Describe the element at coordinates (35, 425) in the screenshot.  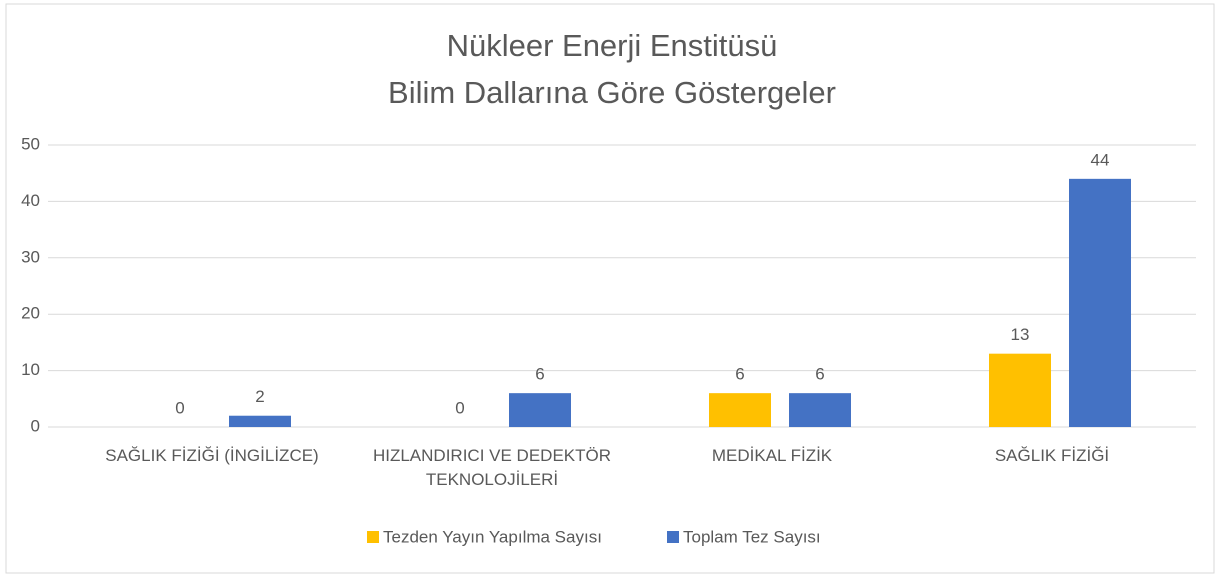
I see `y-tick-label: 0` at that location.